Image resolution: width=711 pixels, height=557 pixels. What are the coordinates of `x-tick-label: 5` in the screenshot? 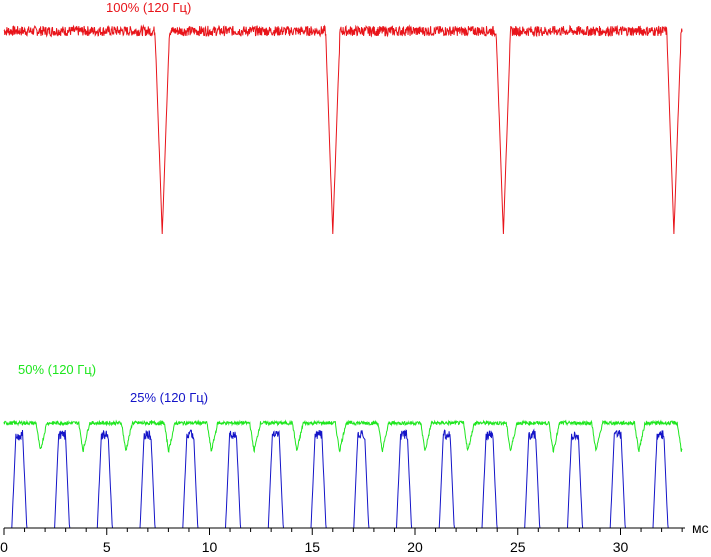 It's located at (107, 547).